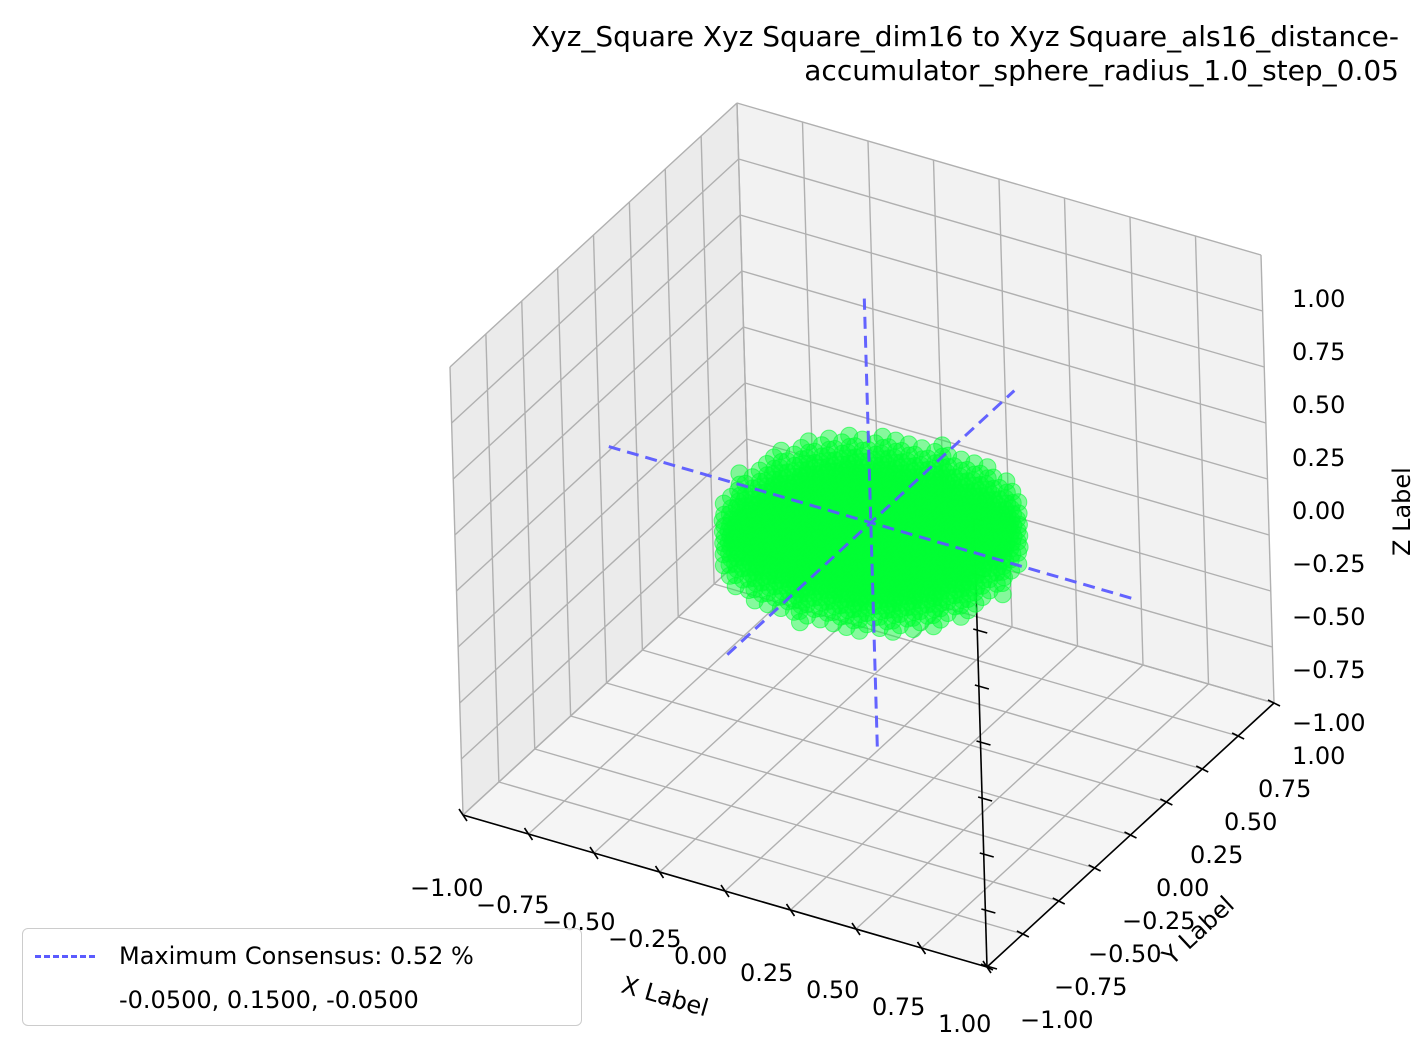  What do you see at coordinates (1318, 299) in the screenshot?
I see `z-tick-label: 1.00` at bounding box center [1318, 299].